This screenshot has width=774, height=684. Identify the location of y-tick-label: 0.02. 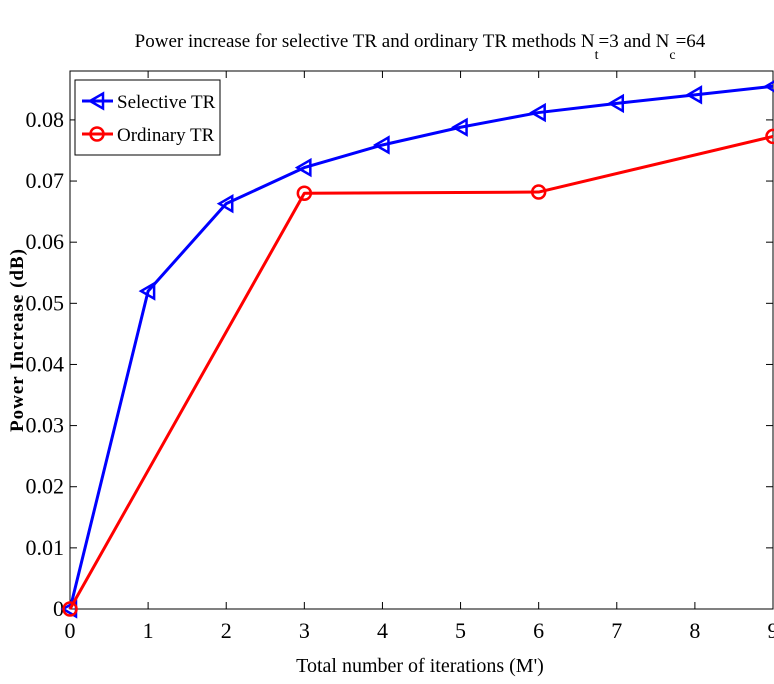
(45, 486).